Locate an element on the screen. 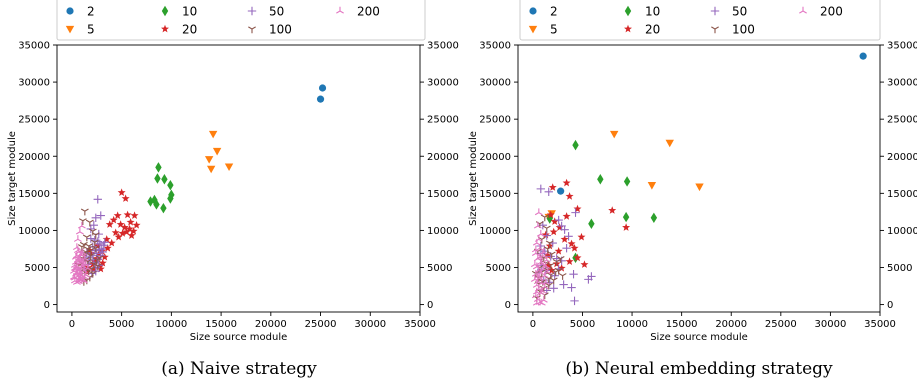 This screenshot has width=917, height=383. y-axis-label: Size target module is located at coordinates (473, 178).